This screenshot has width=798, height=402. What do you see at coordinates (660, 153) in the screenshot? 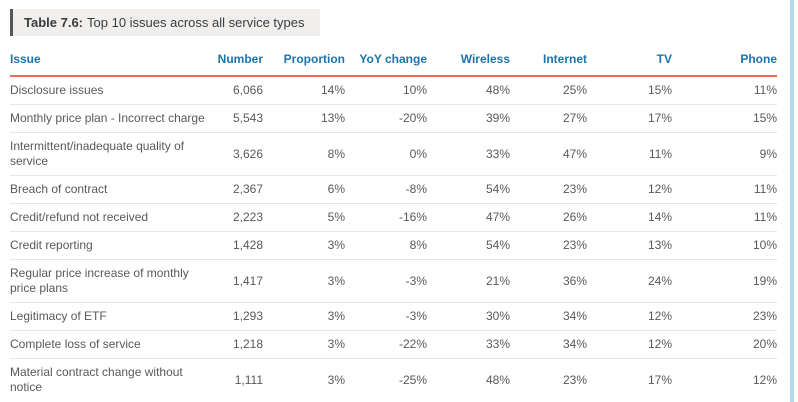
I see `tv-cell: 11%` at bounding box center [660, 153].